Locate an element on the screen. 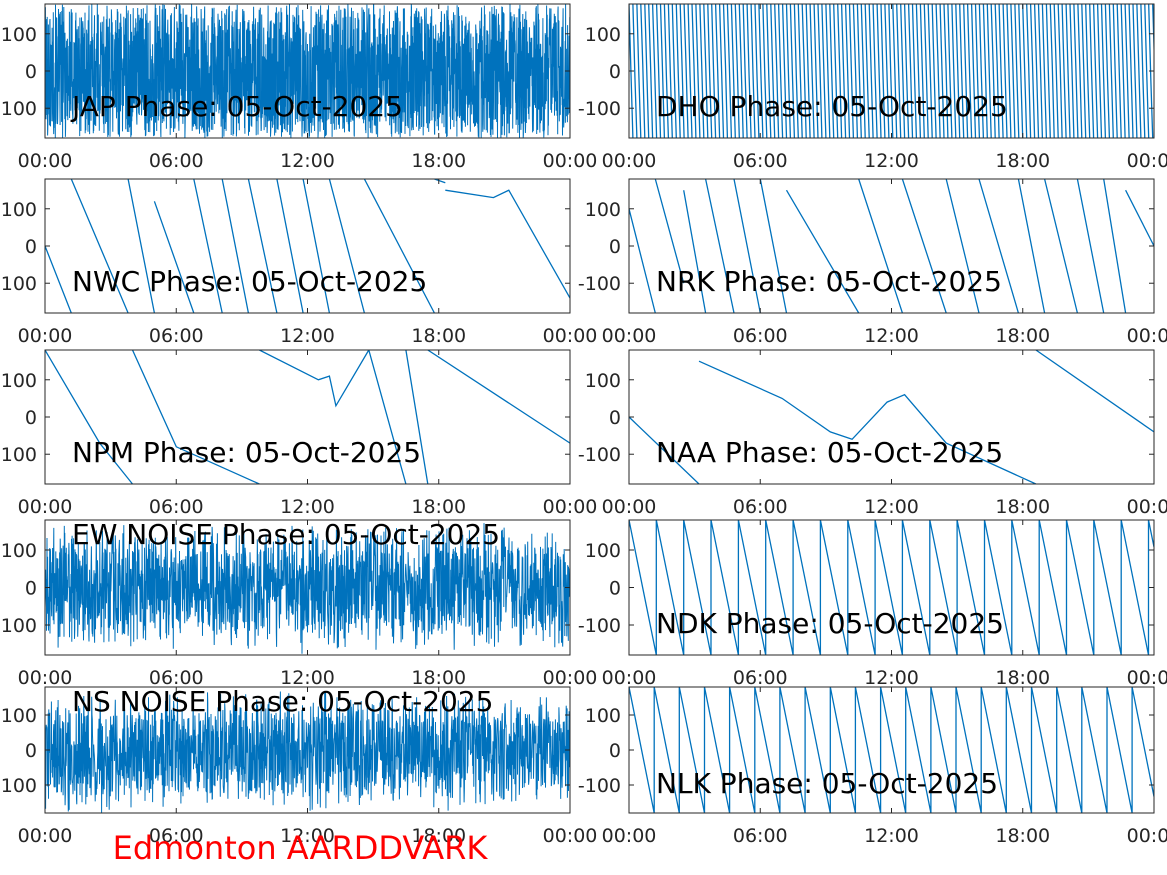  panel-title: NLK Phase: 05-Oct-2025 is located at coordinates (827, 783).